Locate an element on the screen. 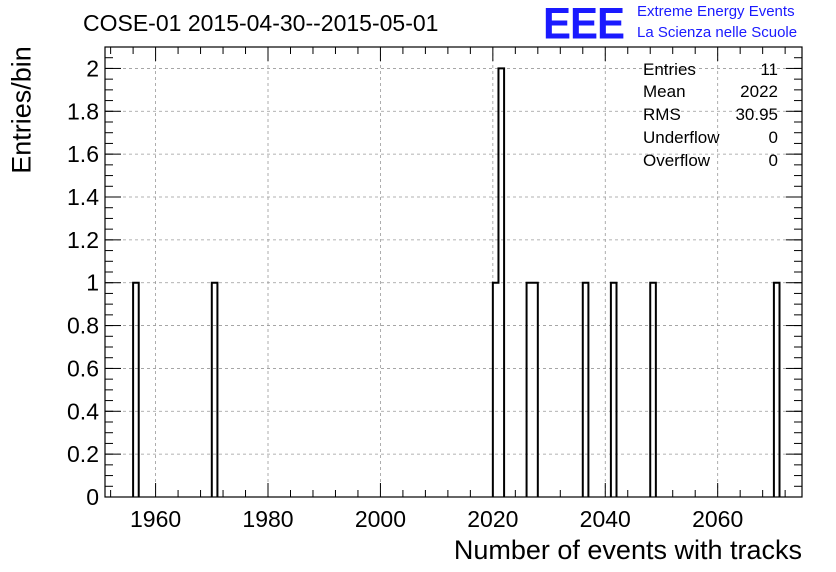 This screenshot has height=572, width=836. x-tick-label: 2040 is located at coordinates (605, 519).